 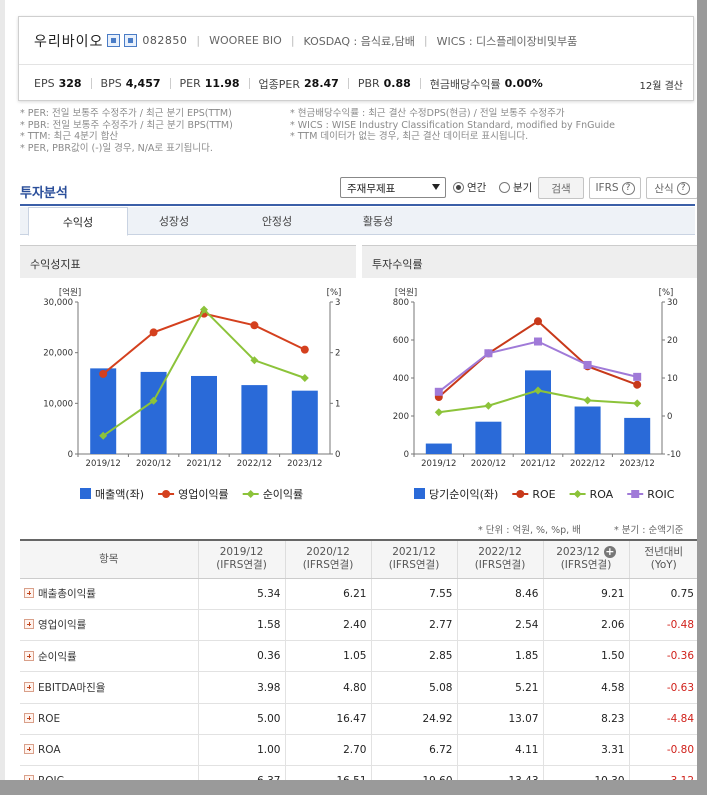 I want to click on tick-label-left: 400, so click(x=401, y=379).